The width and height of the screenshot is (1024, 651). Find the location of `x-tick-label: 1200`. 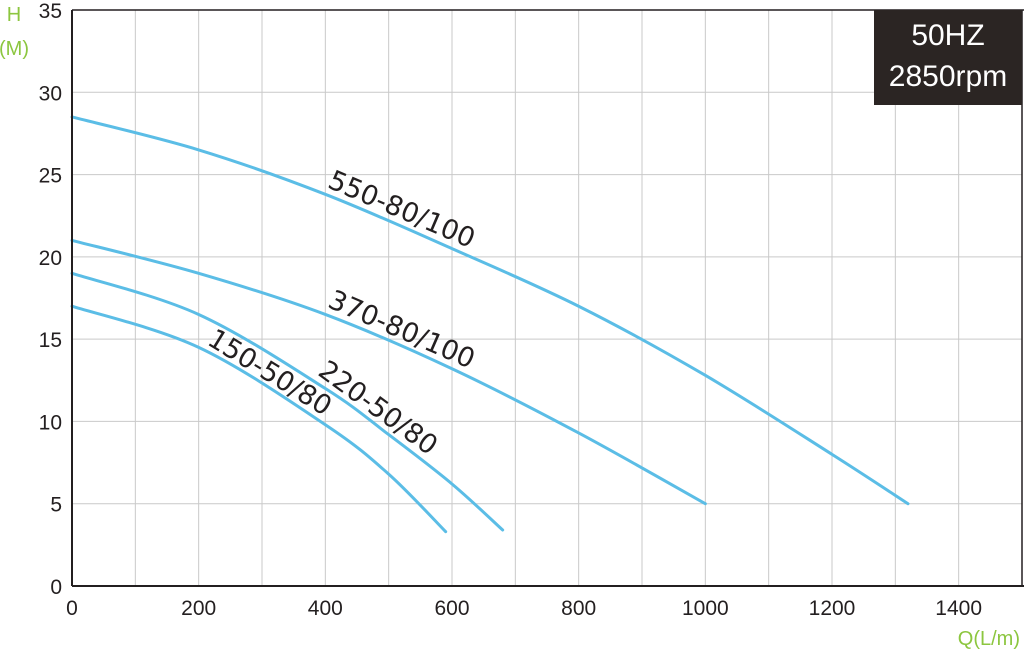

x-tick-label: 1200 is located at coordinates (832, 608).